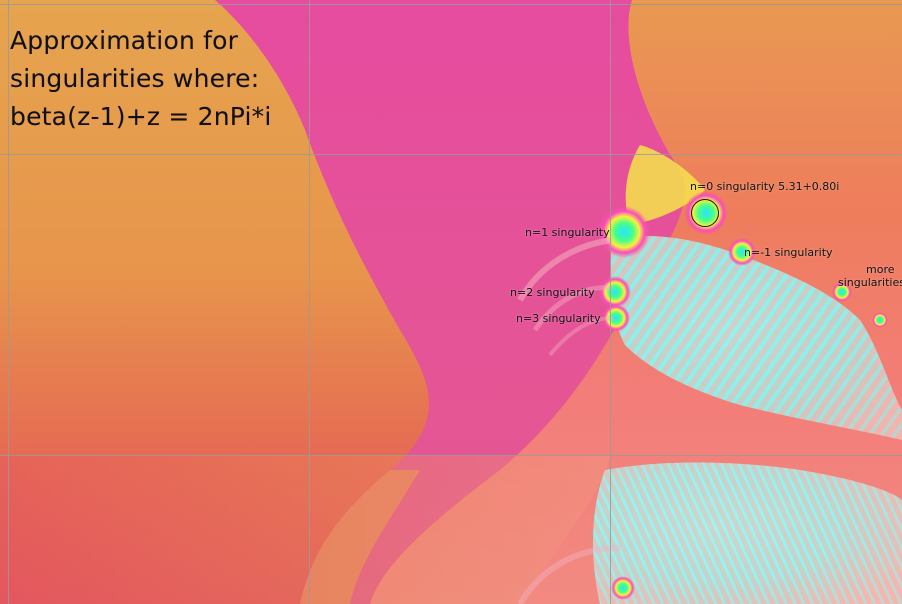  I want to click on singularity-circle-marker, so click(705, 213).